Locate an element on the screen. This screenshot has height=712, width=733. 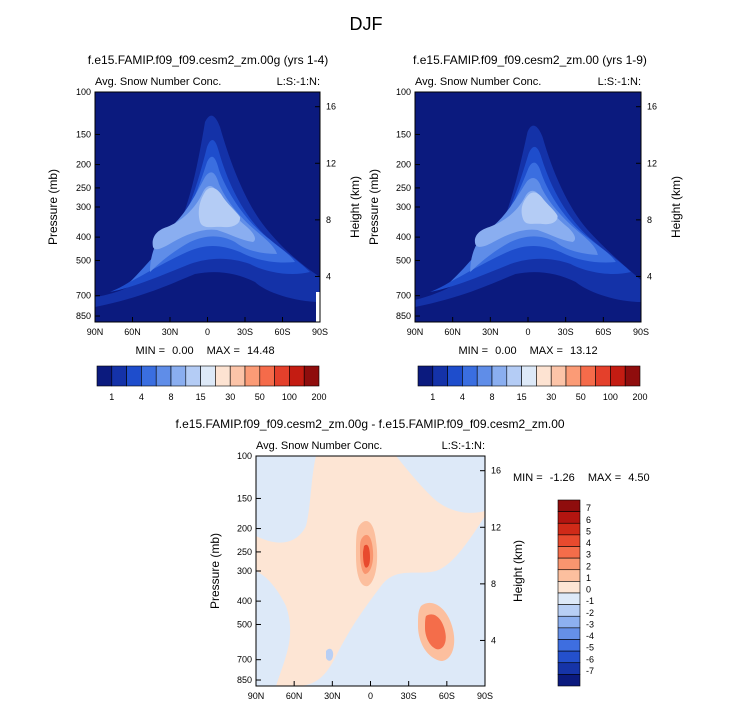
x-tick-label: 90S is located at coordinates (641, 332).